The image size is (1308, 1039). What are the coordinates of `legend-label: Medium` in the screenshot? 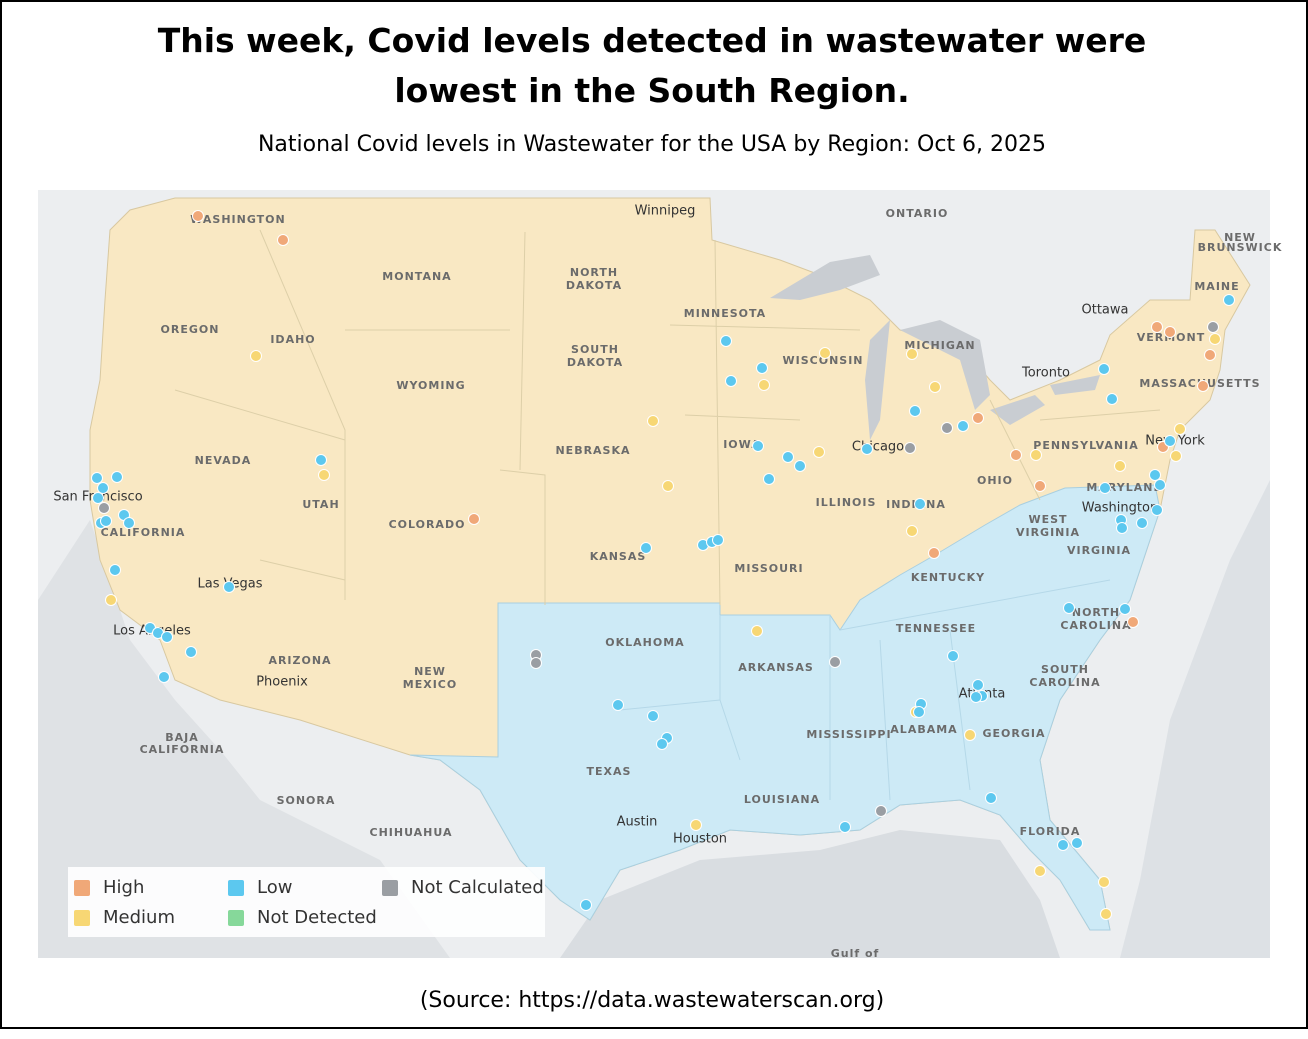 It's located at (139, 917).